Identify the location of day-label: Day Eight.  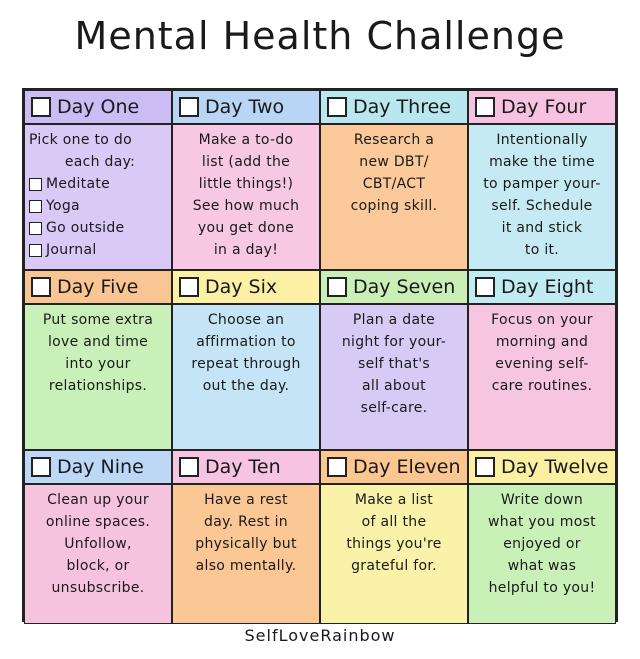
(547, 287).